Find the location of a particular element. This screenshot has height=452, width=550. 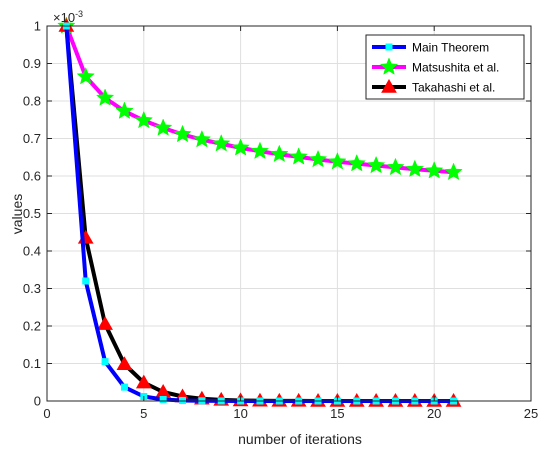

x-tick-label: 0 is located at coordinates (46, 413).